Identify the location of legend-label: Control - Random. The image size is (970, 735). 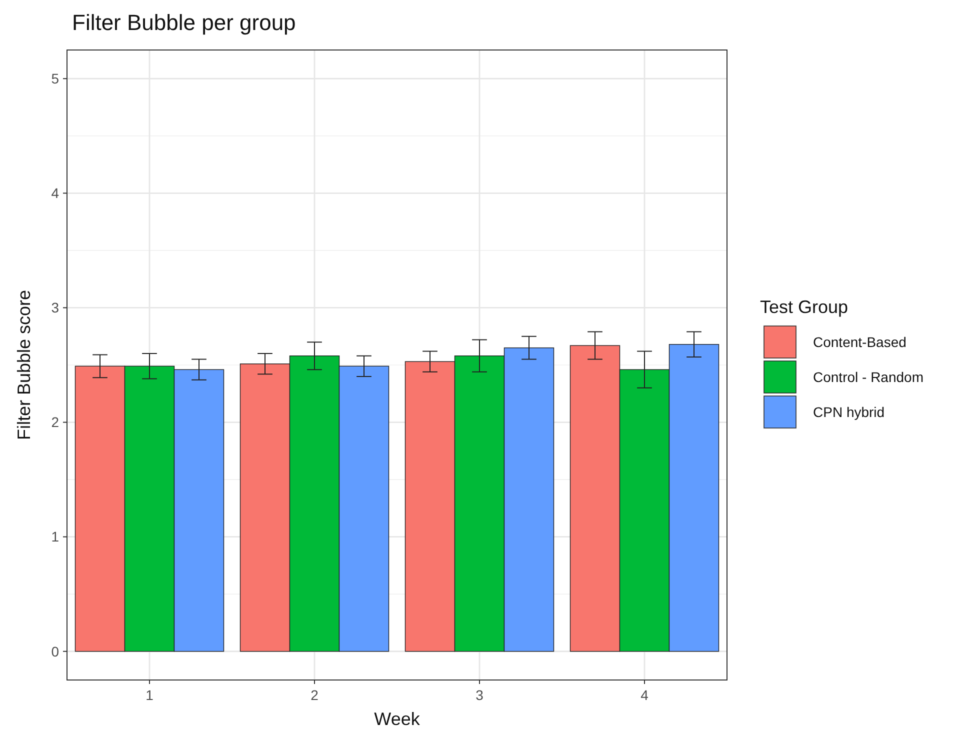
(868, 376).